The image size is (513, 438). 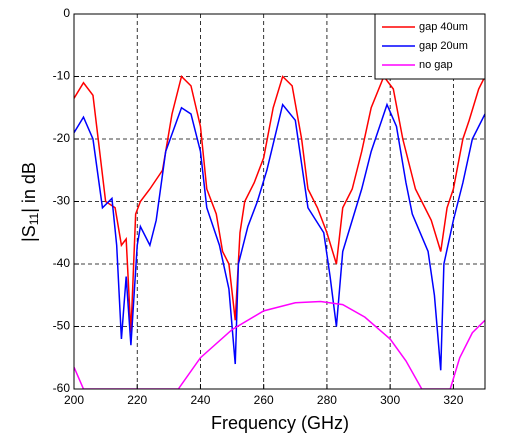 What do you see at coordinates (443, 46) in the screenshot?
I see `legend-label: gap 20um` at bounding box center [443, 46].